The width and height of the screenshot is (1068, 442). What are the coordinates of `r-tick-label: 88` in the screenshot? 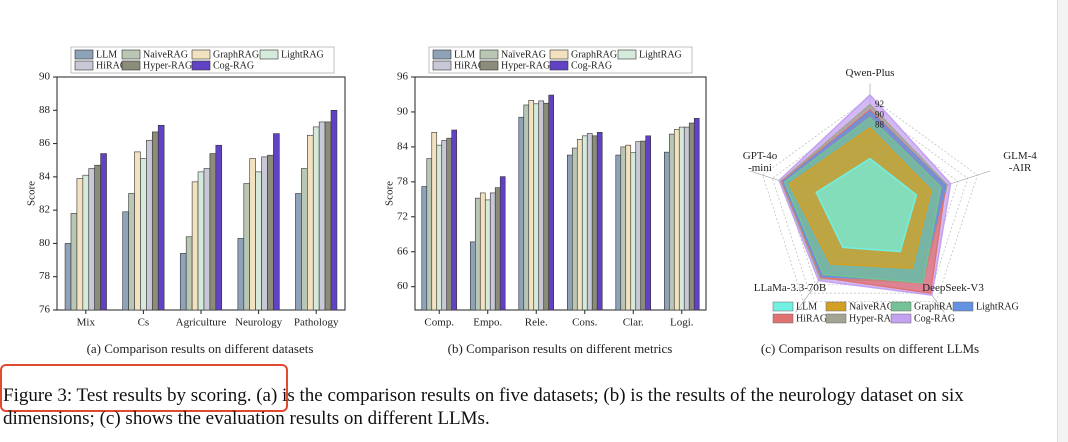 It's located at (880, 125).